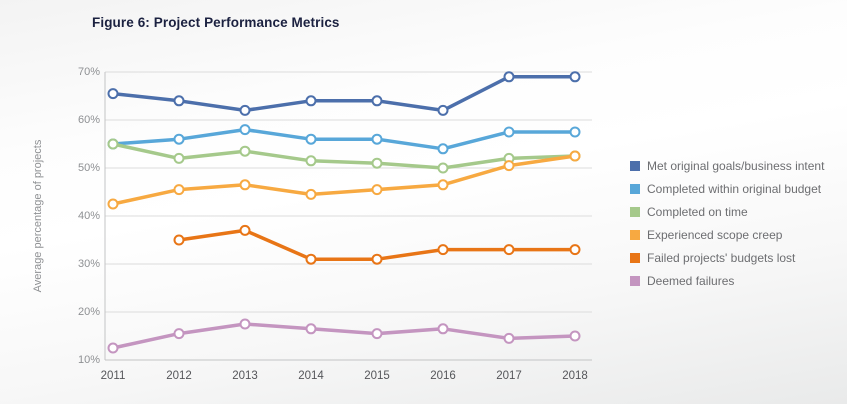  I want to click on y-tick-label: 50%, so click(88, 168).